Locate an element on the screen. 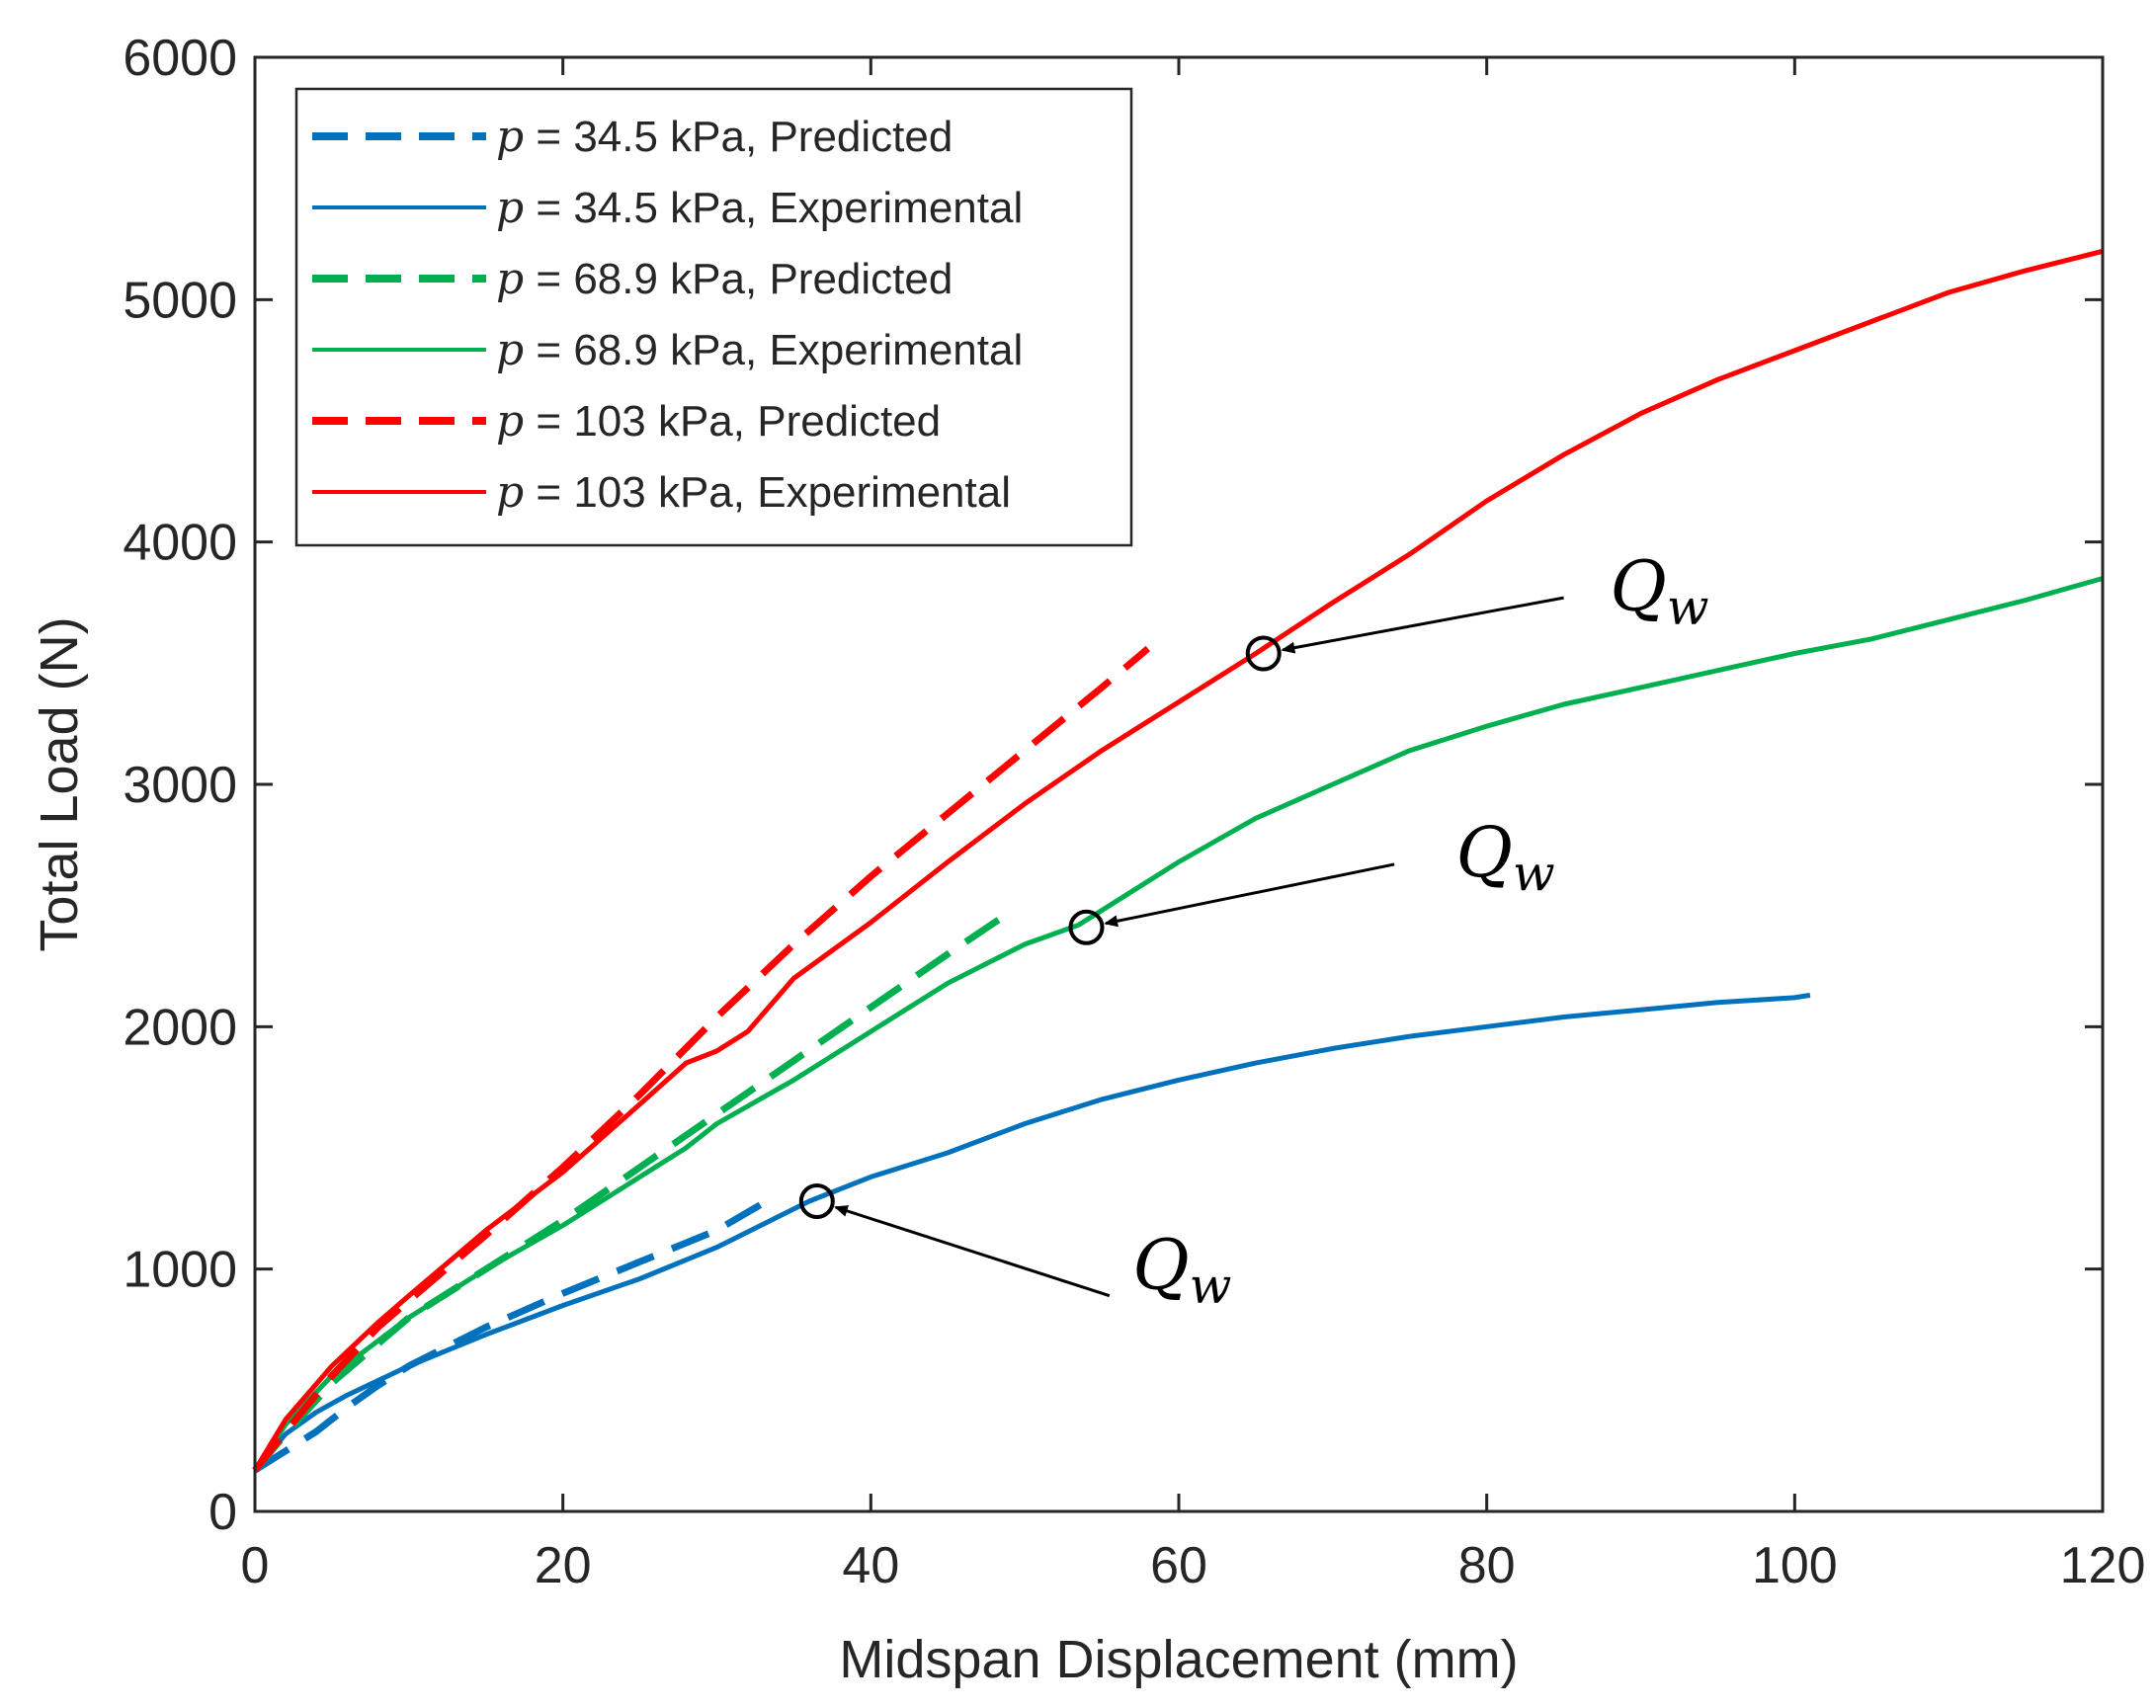 The width and height of the screenshot is (2156, 1708). y-tick-label: 4000 is located at coordinates (180, 543).